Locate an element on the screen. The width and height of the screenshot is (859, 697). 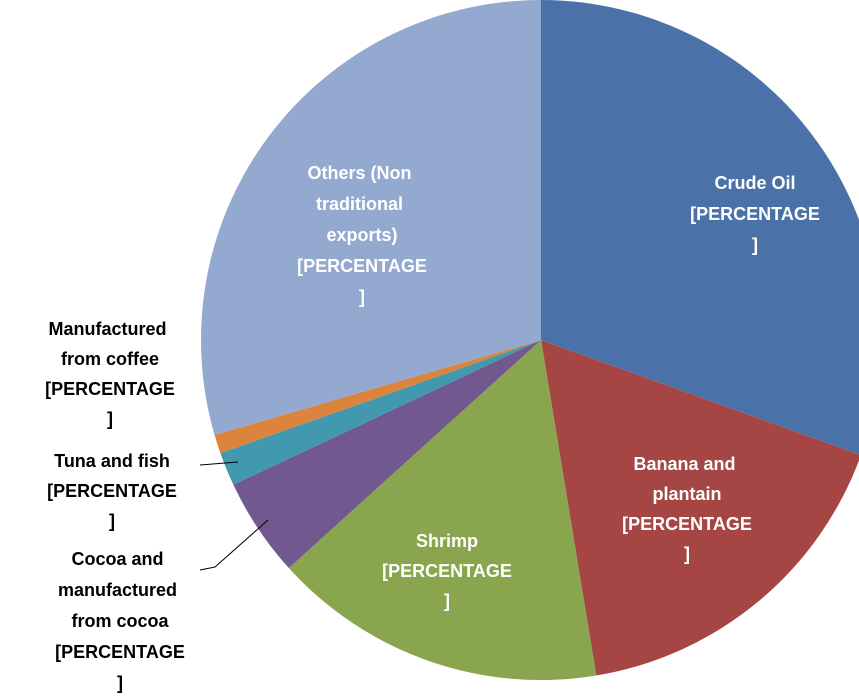
label-line: traditional is located at coordinates (362, 204).